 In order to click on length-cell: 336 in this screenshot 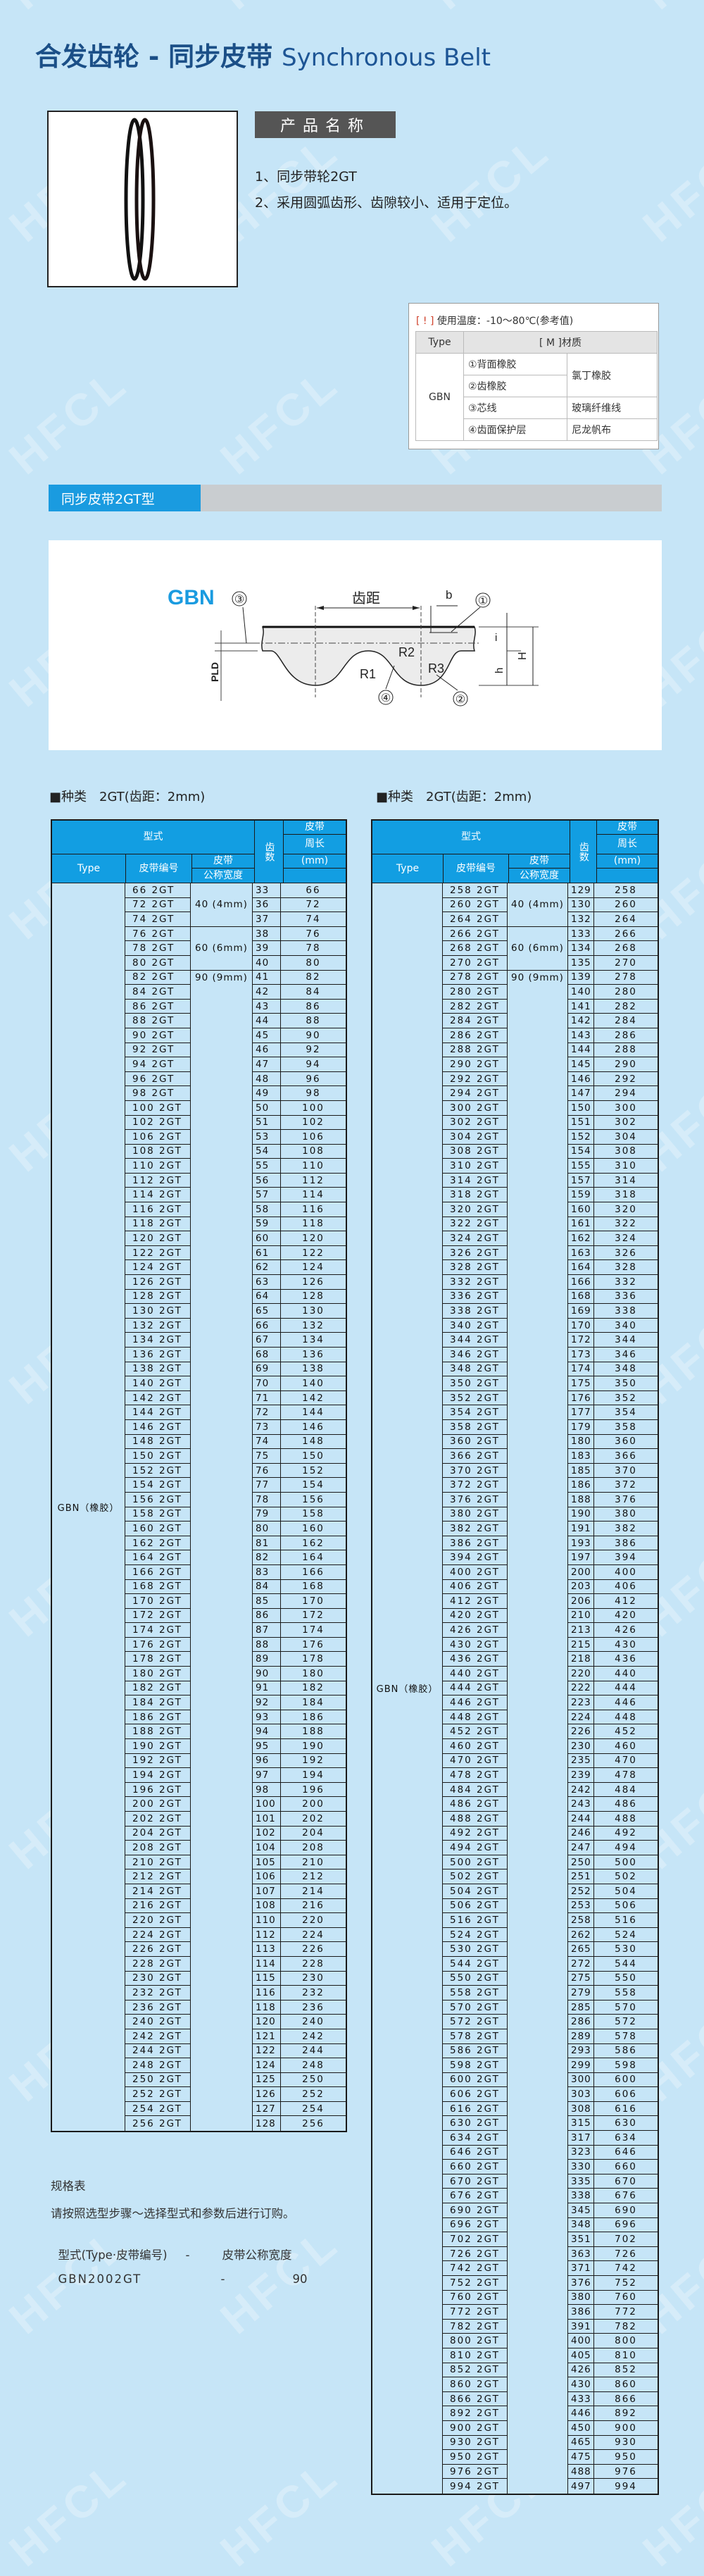, I will do `click(626, 1297)`.